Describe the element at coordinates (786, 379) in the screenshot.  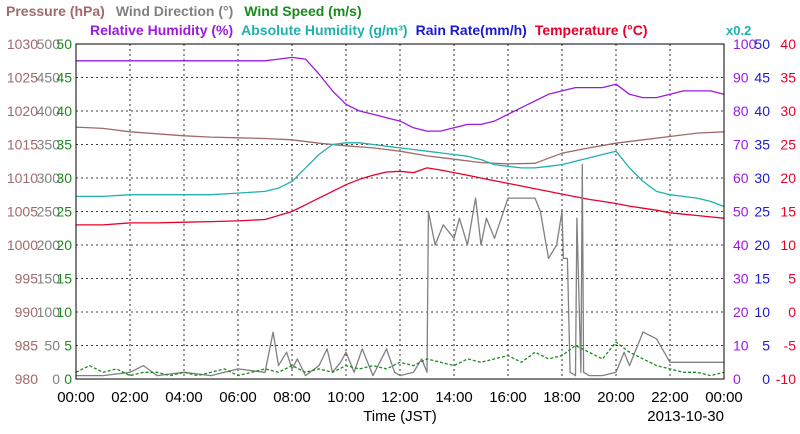
I see `temperature-tick-label: -10` at that location.